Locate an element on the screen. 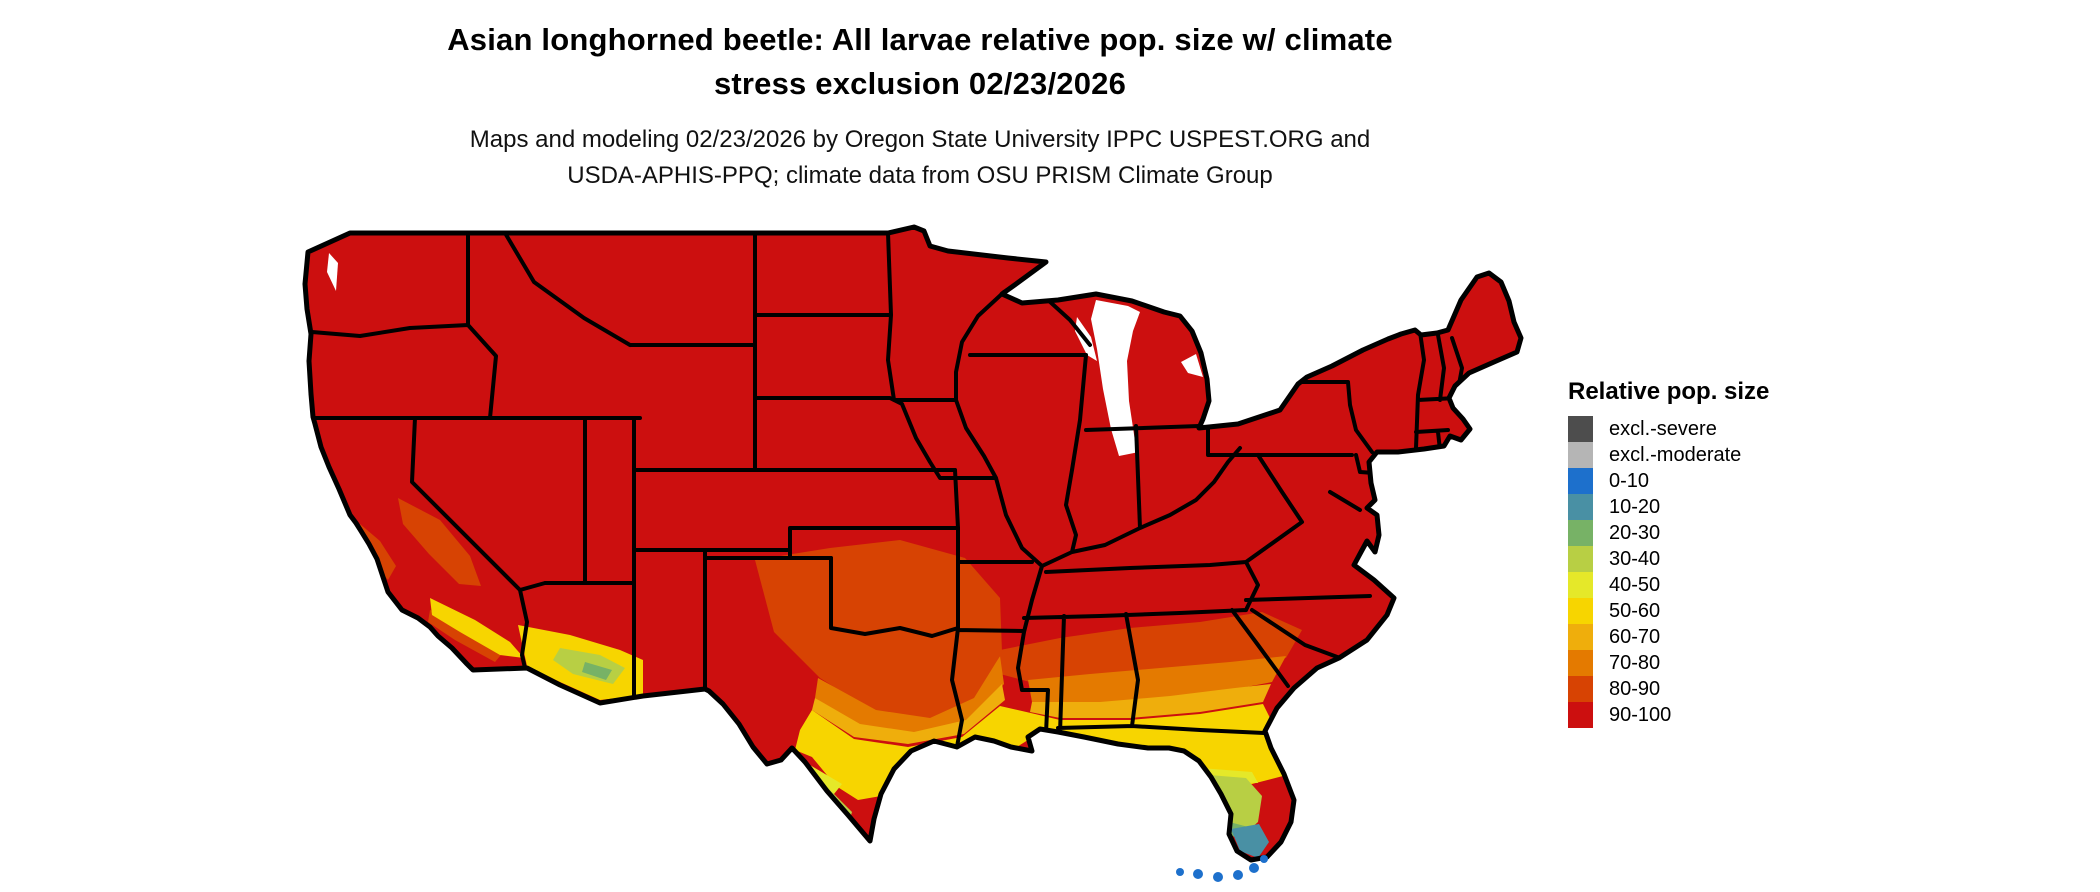 This screenshot has width=2100, height=892. legend-row: 20-30 is located at coordinates (1668, 533).